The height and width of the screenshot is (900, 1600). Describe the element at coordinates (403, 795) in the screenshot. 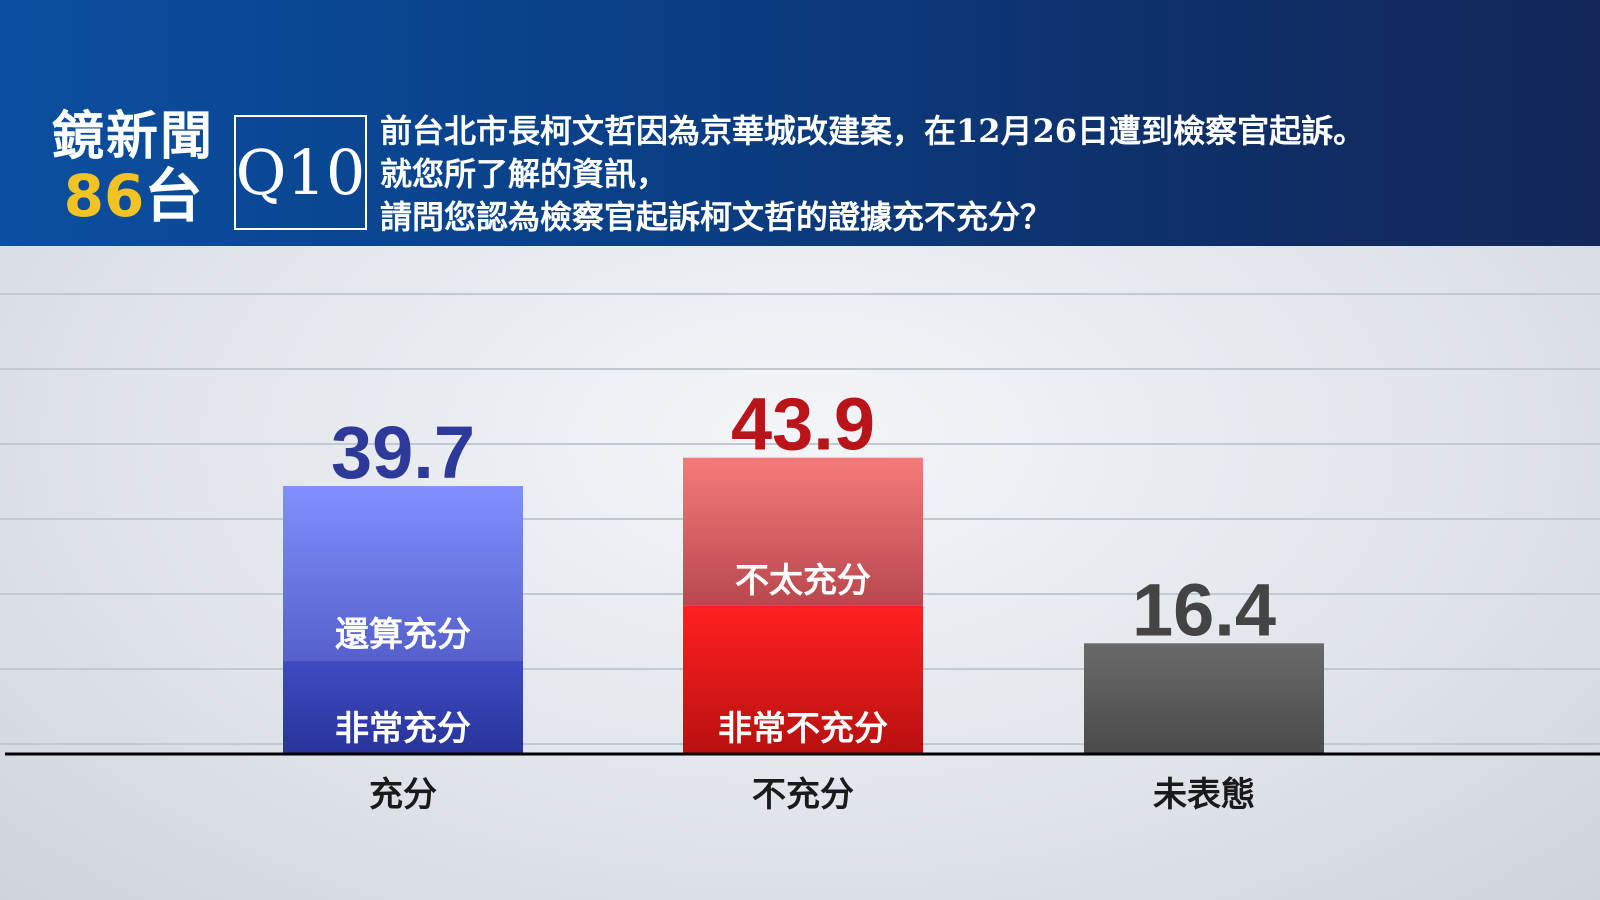

I see `category-label: 充分` at that location.